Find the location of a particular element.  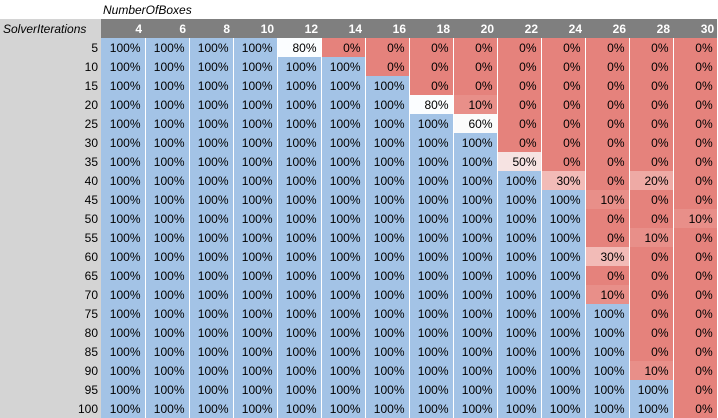

row-header: 65 is located at coordinates (50, 275).